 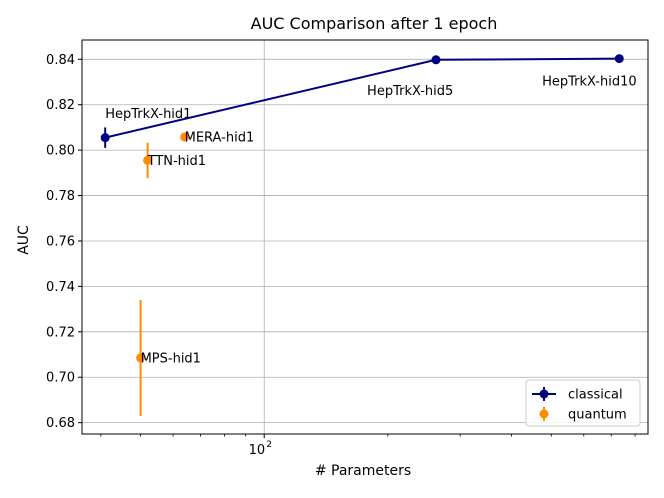 What do you see at coordinates (220, 137) in the screenshot?
I see `annotation: MERA-hid1` at bounding box center [220, 137].